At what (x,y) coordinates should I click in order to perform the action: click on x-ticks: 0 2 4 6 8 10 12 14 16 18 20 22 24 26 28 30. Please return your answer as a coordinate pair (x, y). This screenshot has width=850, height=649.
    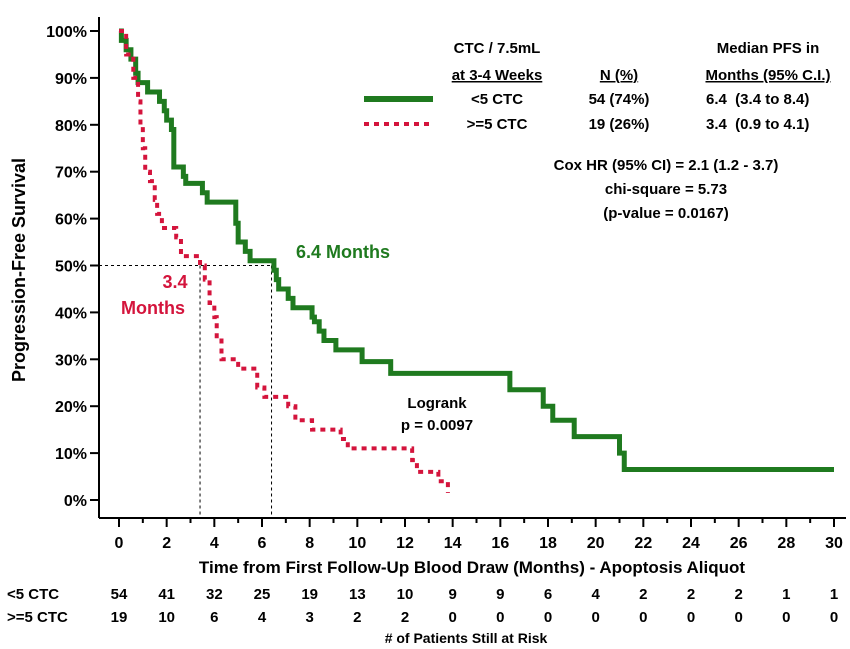
    Looking at the image, I should click on (479, 535).